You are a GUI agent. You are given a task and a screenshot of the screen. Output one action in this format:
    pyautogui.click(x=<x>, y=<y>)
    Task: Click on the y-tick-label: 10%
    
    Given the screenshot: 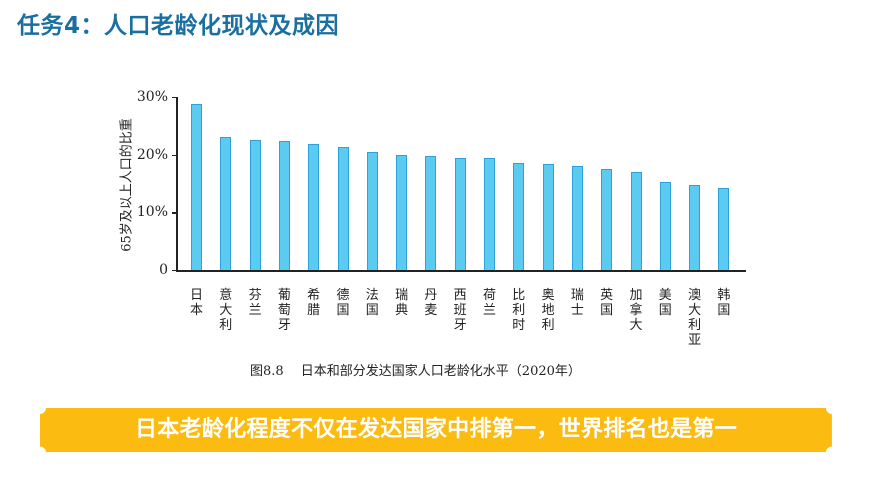 What is the action you would take?
    pyautogui.click(x=152, y=212)
    